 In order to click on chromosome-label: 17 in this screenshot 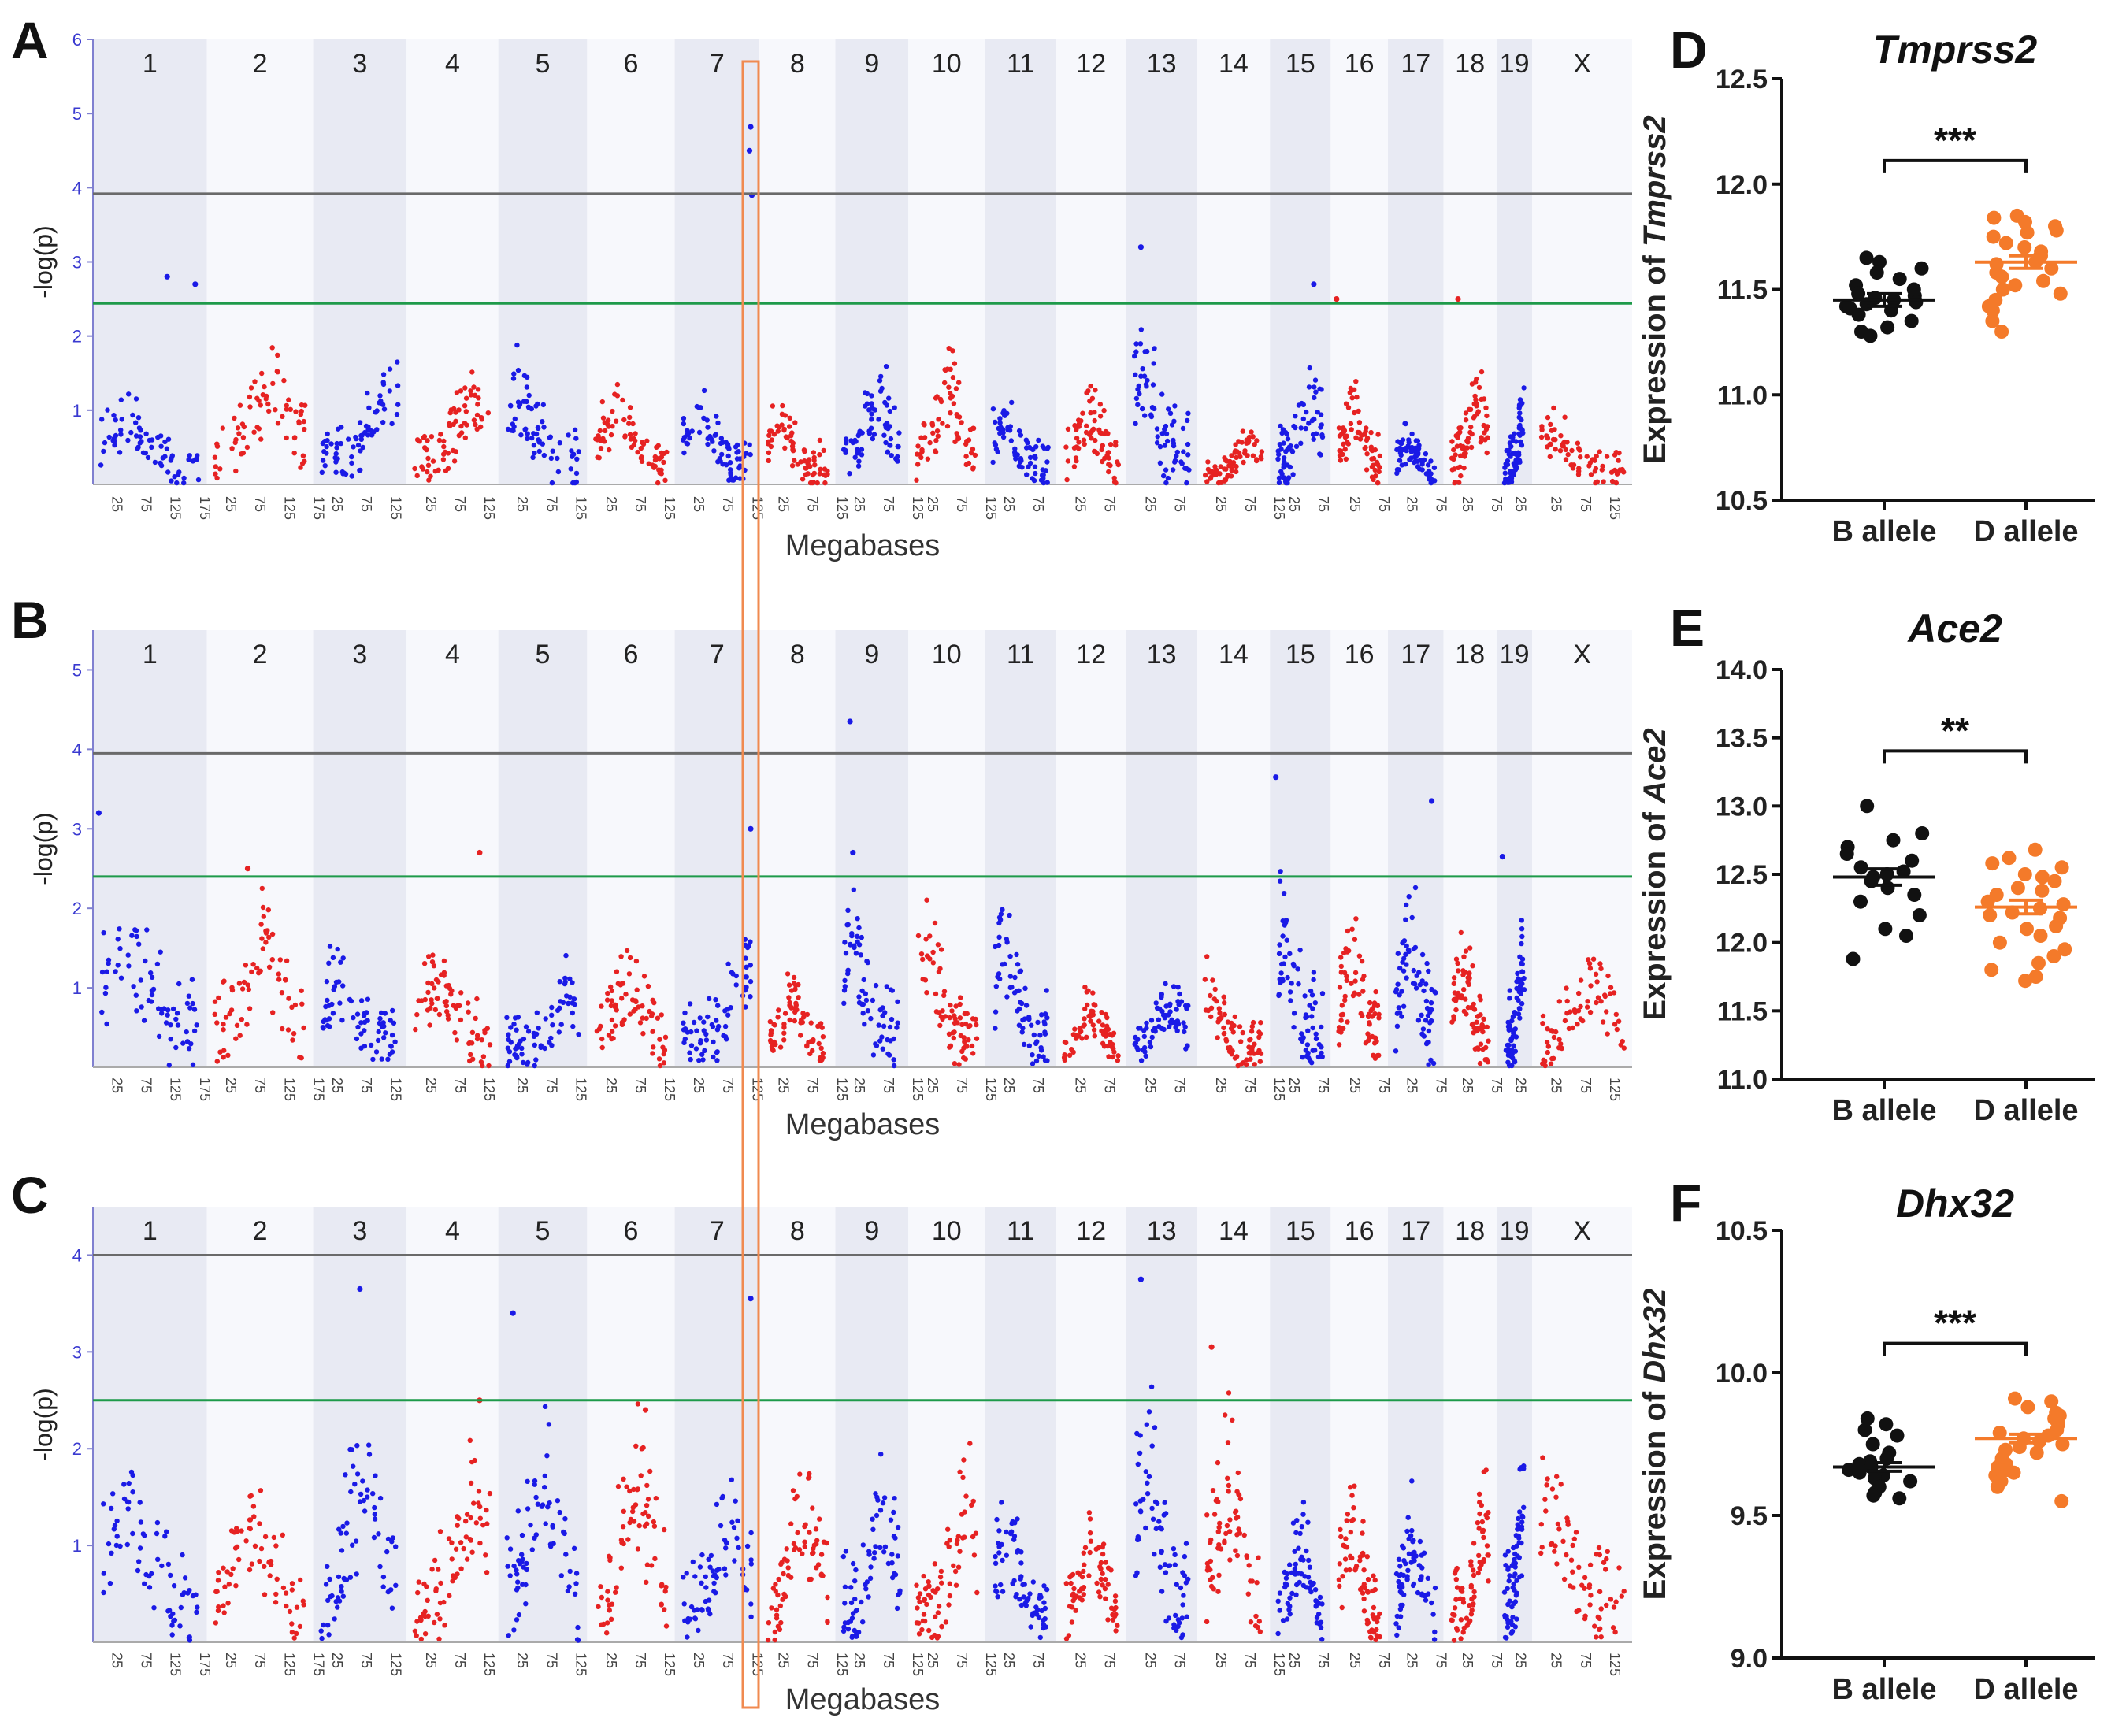, I will do `click(1415, 1231)`.